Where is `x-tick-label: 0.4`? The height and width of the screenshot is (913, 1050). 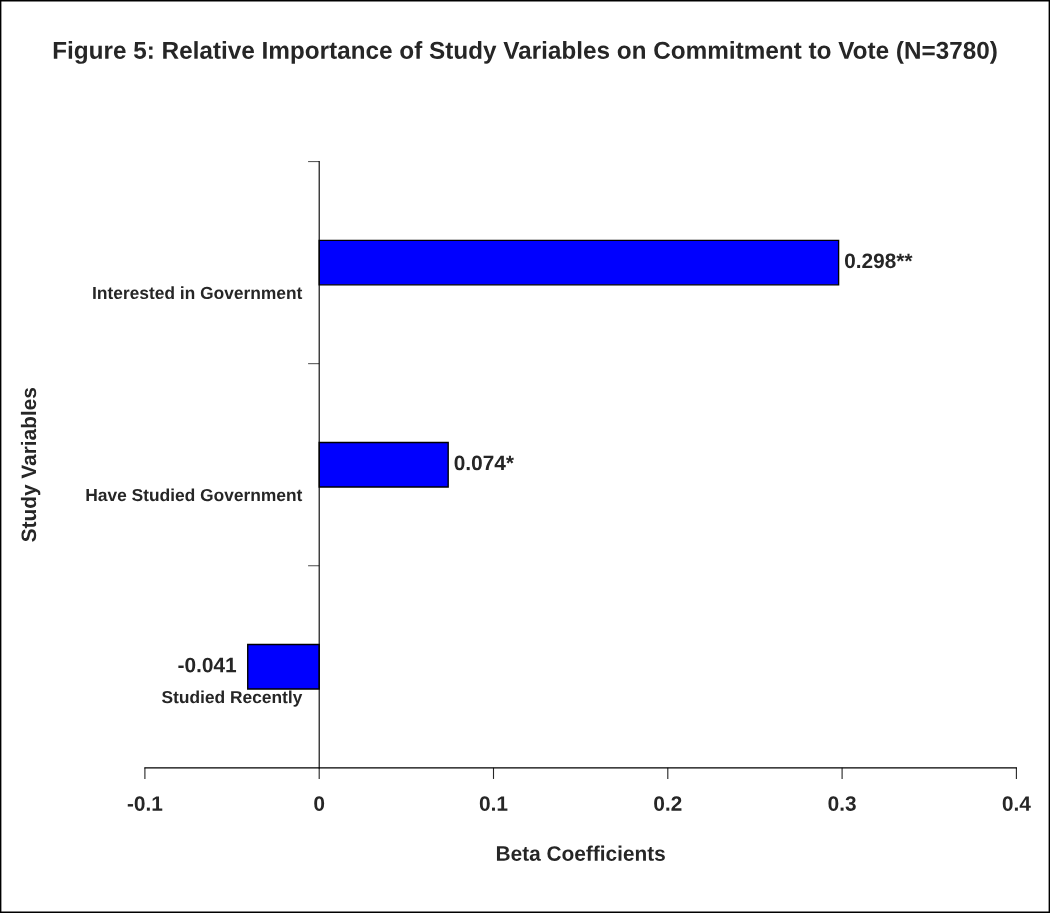 x-tick-label: 0.4 is located at coordinates (1016, 803).